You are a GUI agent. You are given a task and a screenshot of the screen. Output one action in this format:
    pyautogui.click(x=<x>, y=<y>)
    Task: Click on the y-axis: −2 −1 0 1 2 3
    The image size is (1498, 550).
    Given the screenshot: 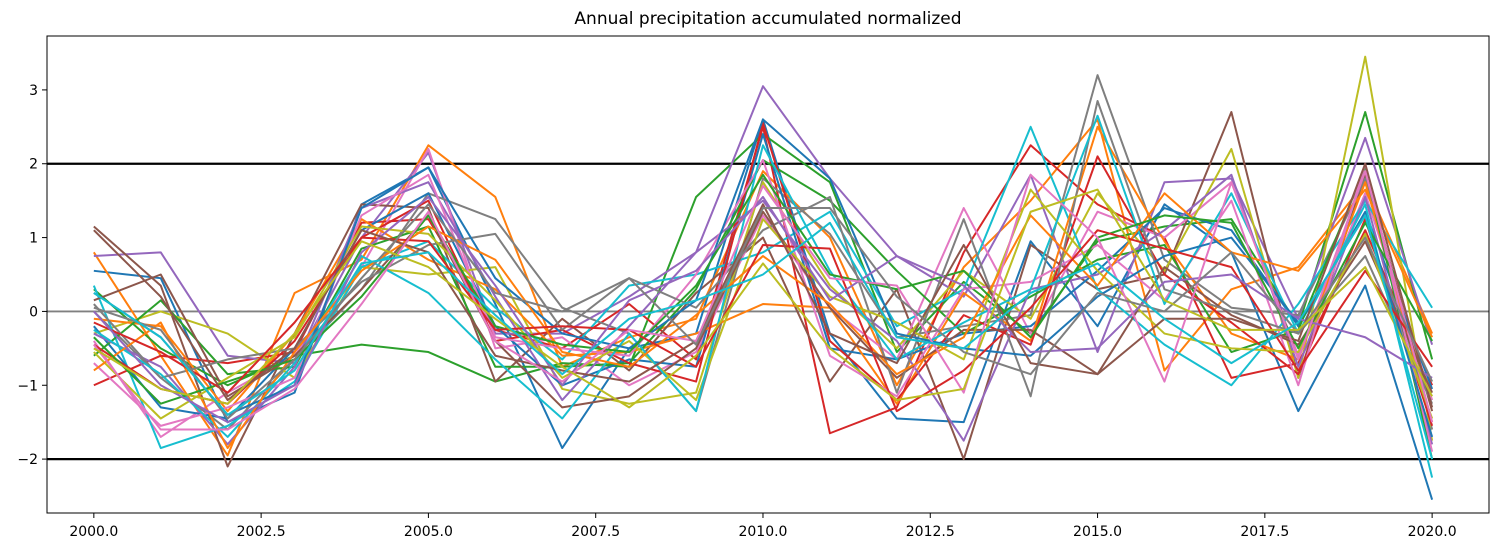 What is the action you would take?
    pyautogui.click(x=32, y=275)
    